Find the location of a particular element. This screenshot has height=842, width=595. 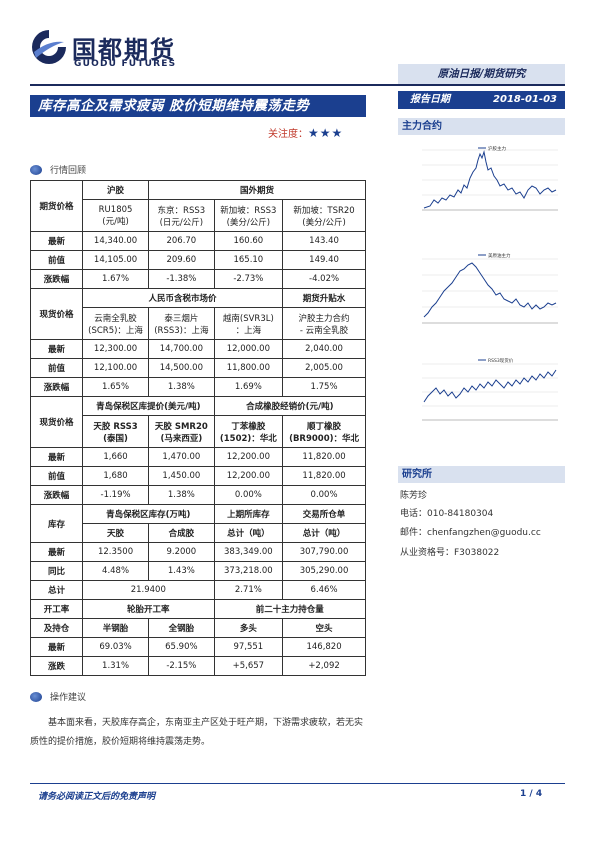

table-row: 最新 12.3500 9.2000 383,349.00 307,790.00 is located at coordinates (198, 552).